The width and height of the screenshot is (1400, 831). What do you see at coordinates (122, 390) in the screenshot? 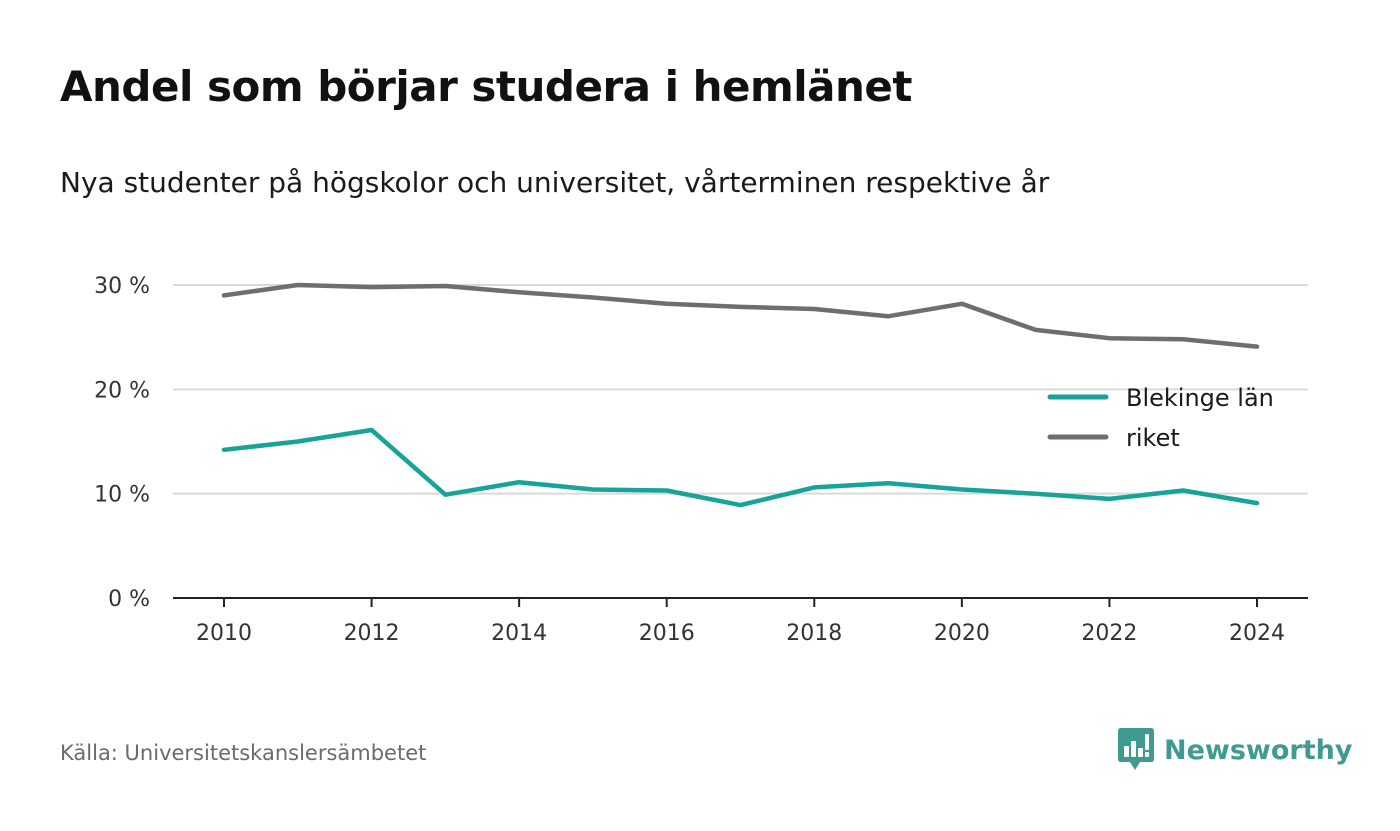
I see `y-tick-label: 20 %` at bounding box center [122, 390].